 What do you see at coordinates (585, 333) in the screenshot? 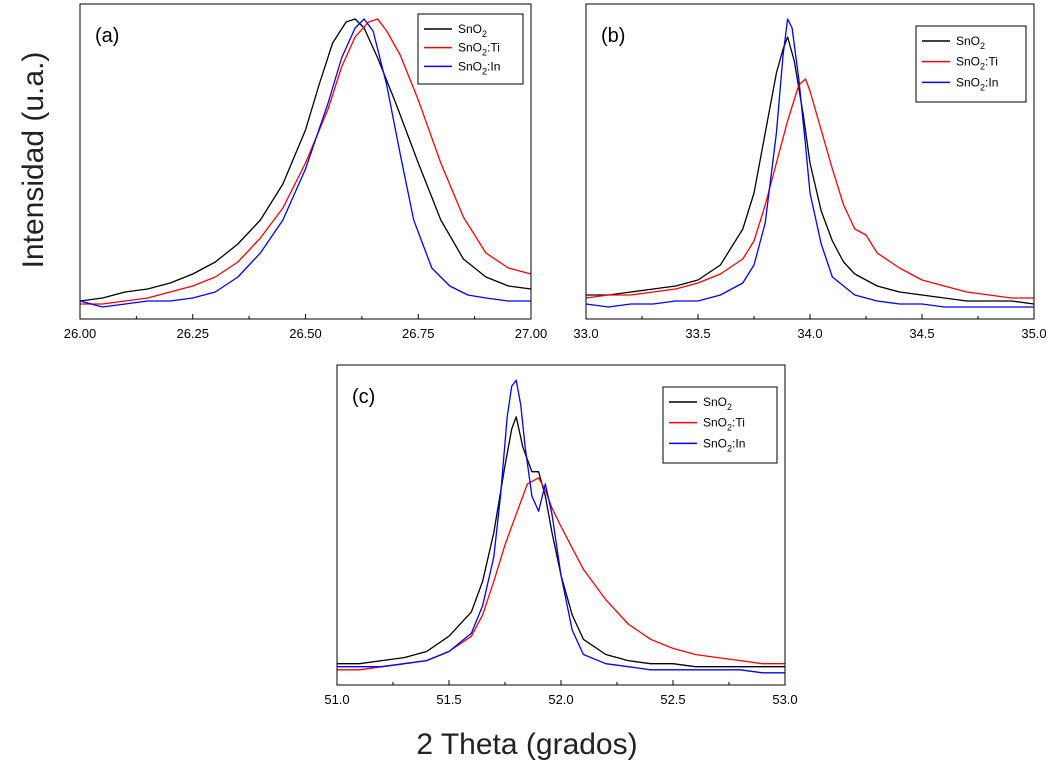
I see `x-tick-label: 33.0` at bounding box center [585, 333].